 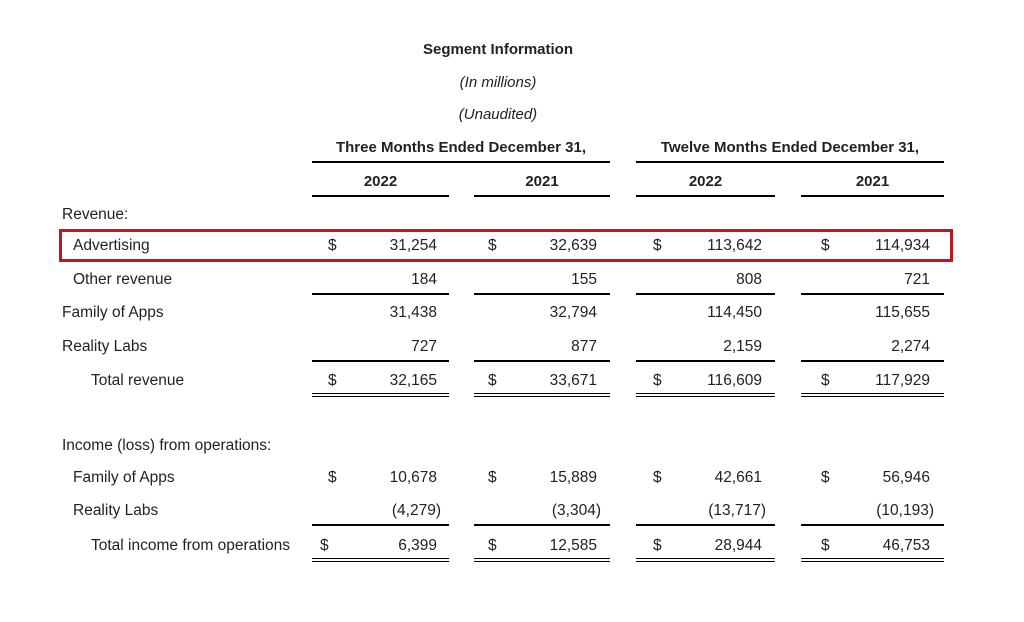 I want to click on value-cell: 33,671, so click(x=573, y=380).